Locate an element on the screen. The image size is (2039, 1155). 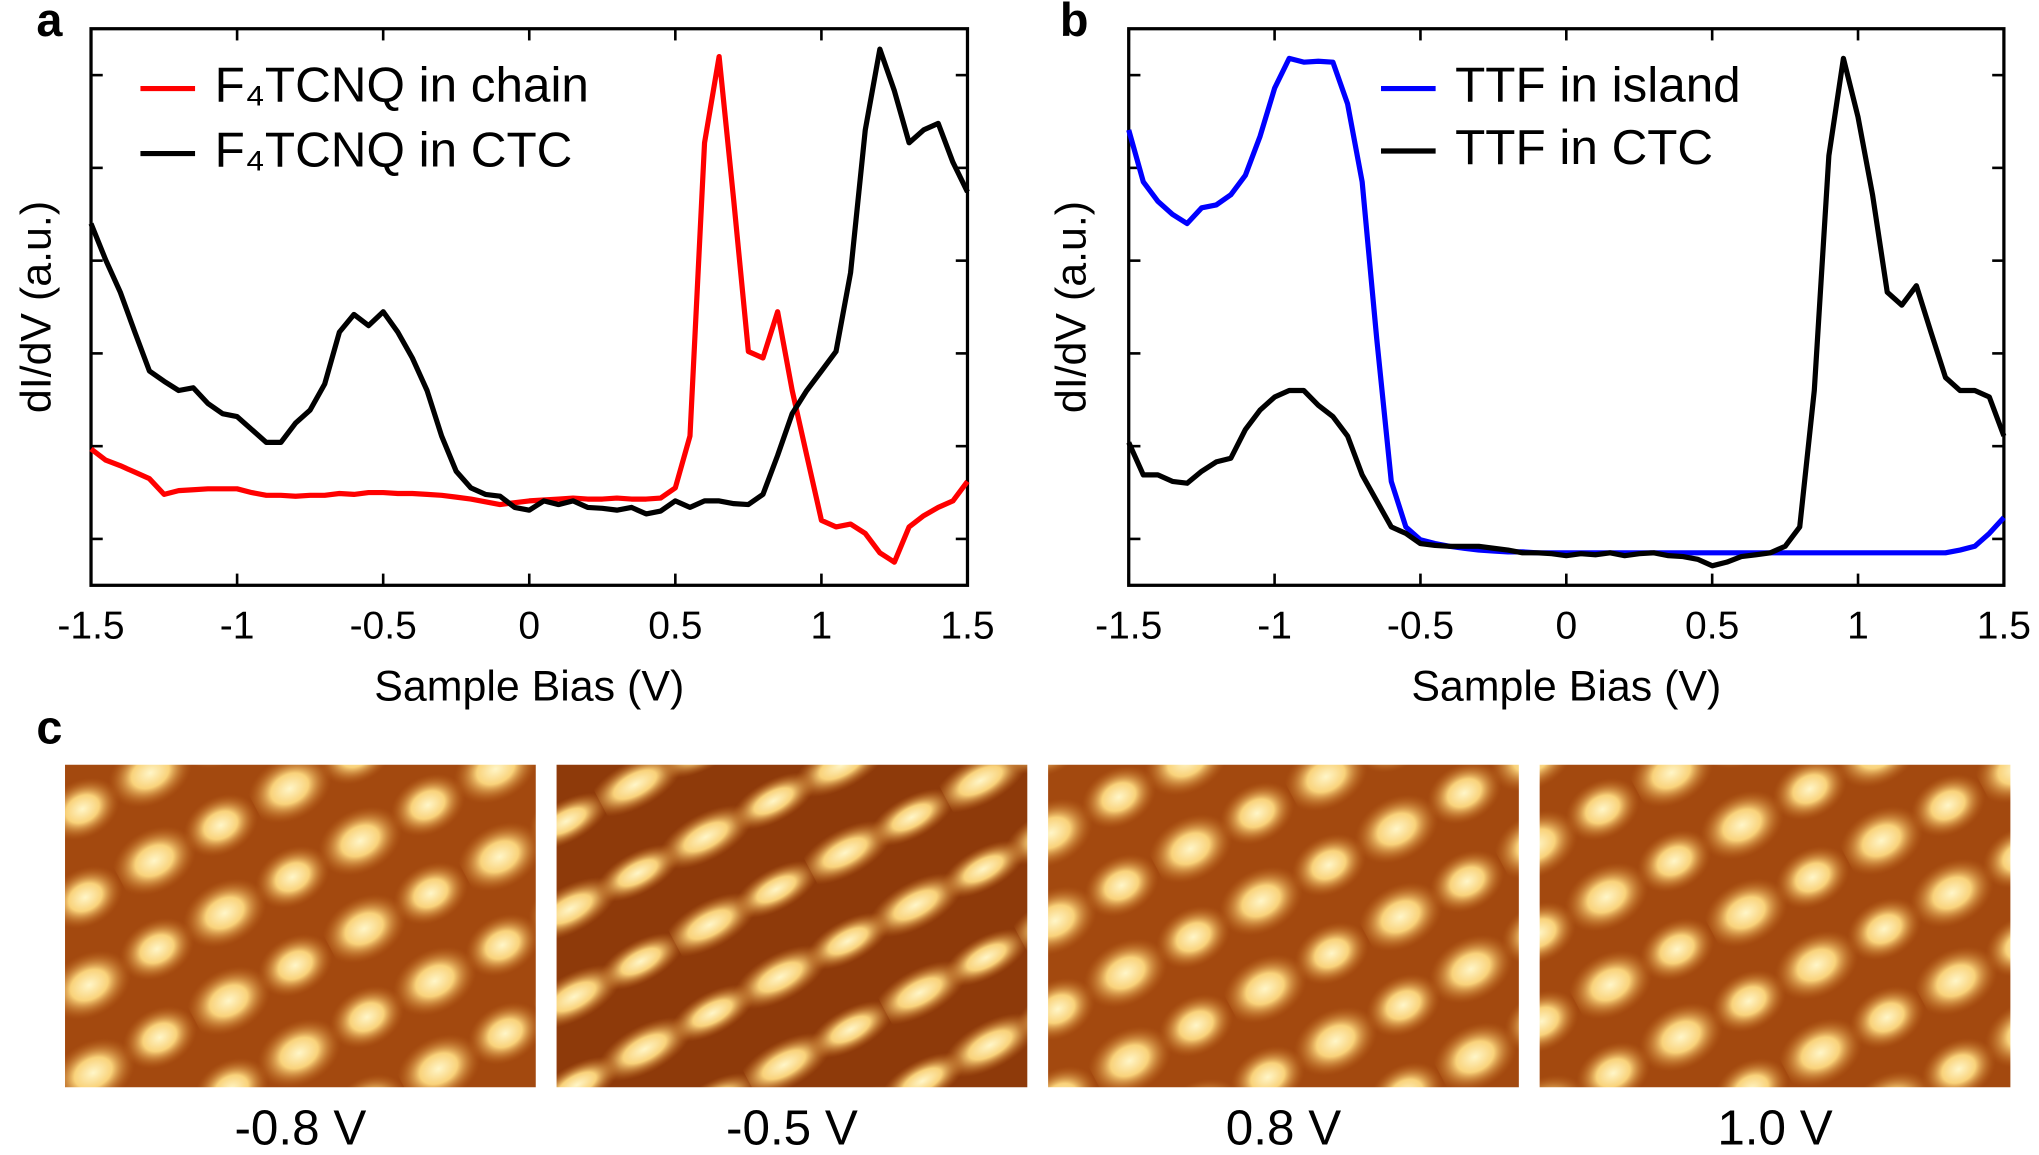
panel-label: b is located at coordinates (1074, 23).